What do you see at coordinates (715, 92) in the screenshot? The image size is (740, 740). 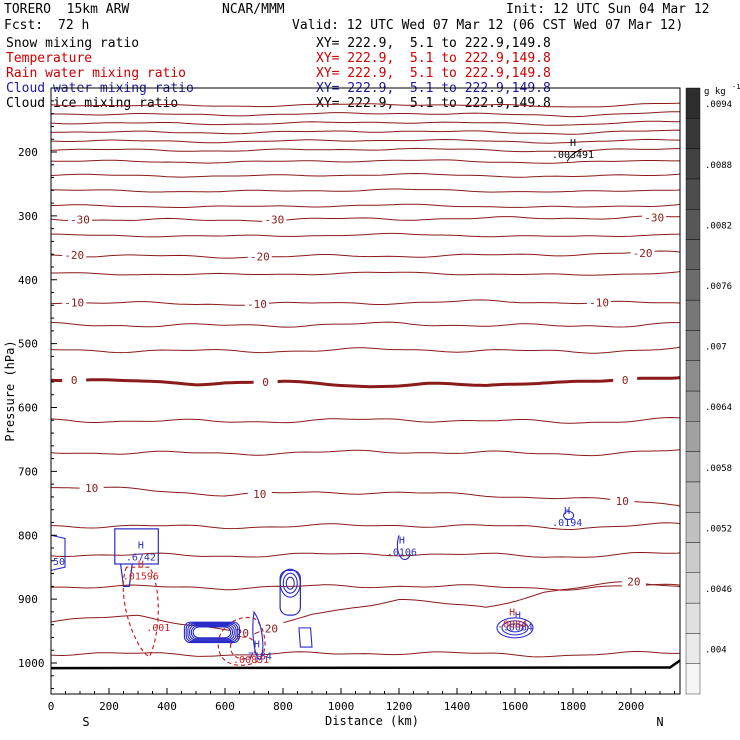 I see `colorbar-unit: g kg` at bounding box center [715, 92].